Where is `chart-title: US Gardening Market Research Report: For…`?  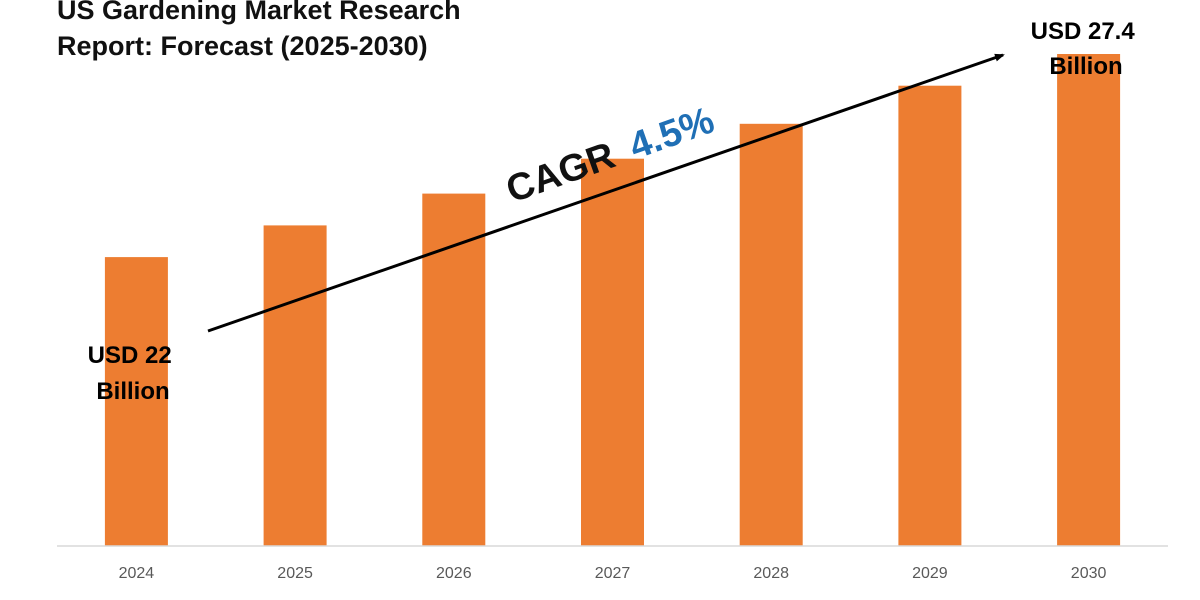 chart-title: US Gardening Market Research Report: For… is located at coordinates (292, 32).